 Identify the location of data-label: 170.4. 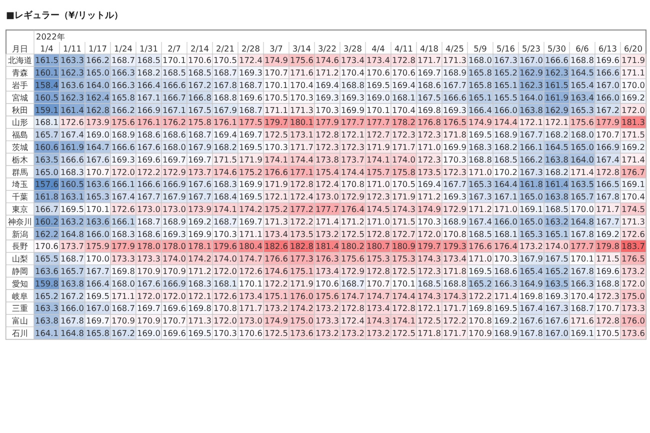
(633, 197).